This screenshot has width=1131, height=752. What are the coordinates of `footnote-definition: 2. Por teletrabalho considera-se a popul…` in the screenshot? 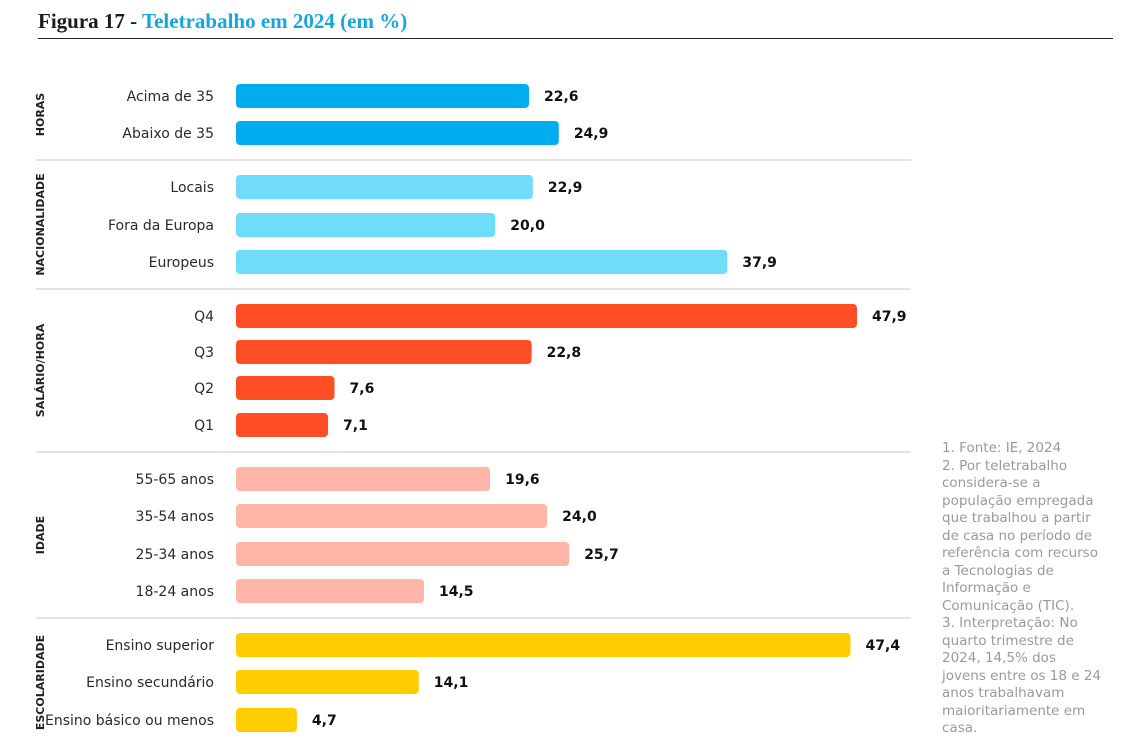 It's located at (1020, 535).